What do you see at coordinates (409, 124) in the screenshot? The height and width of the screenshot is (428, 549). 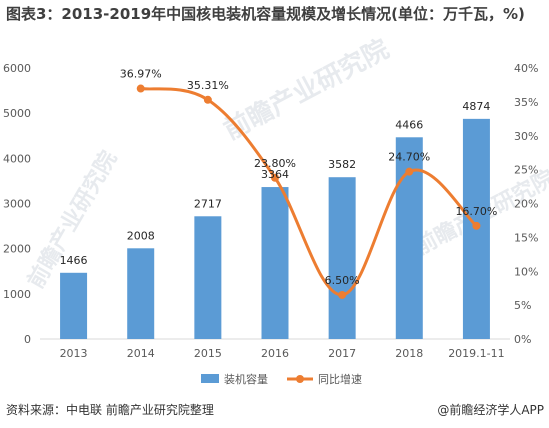 I see `bar-value-label: 4466` at bounding box center [409, 124].